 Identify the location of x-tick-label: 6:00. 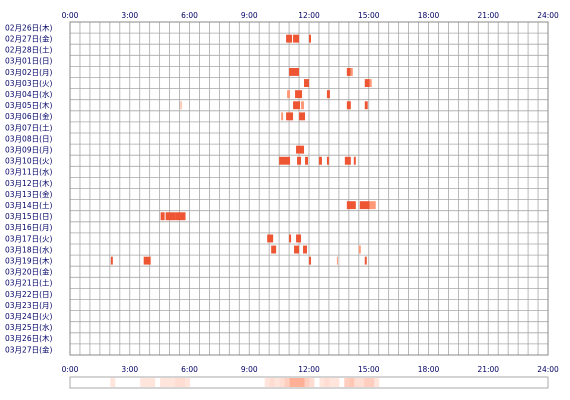
(189, 369).